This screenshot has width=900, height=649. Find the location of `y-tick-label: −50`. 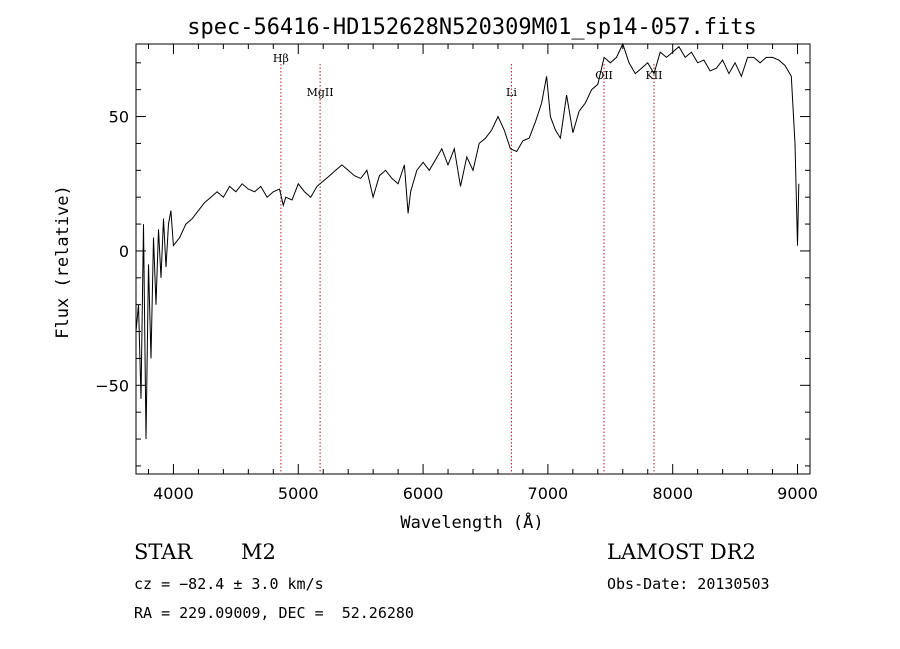

y-tick-label: −50 is located at coordinates (112, 385).